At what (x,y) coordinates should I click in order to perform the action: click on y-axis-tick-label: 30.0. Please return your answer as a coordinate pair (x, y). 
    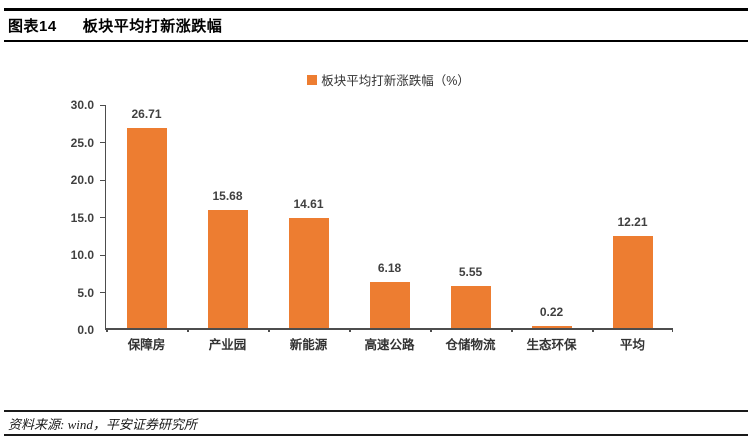
    Looking at the image, I should click on (82, 105).